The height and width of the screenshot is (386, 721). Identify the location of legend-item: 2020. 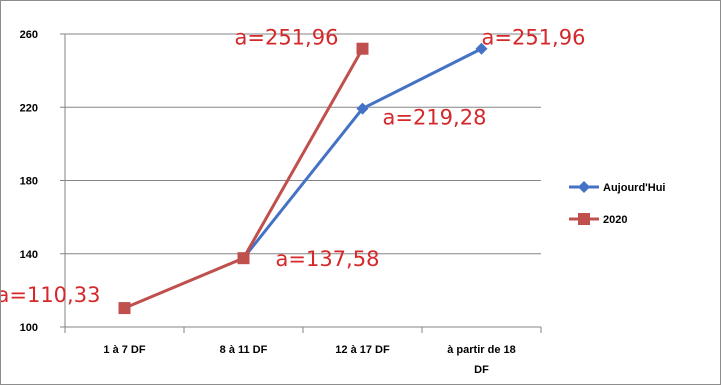
(598, 219).